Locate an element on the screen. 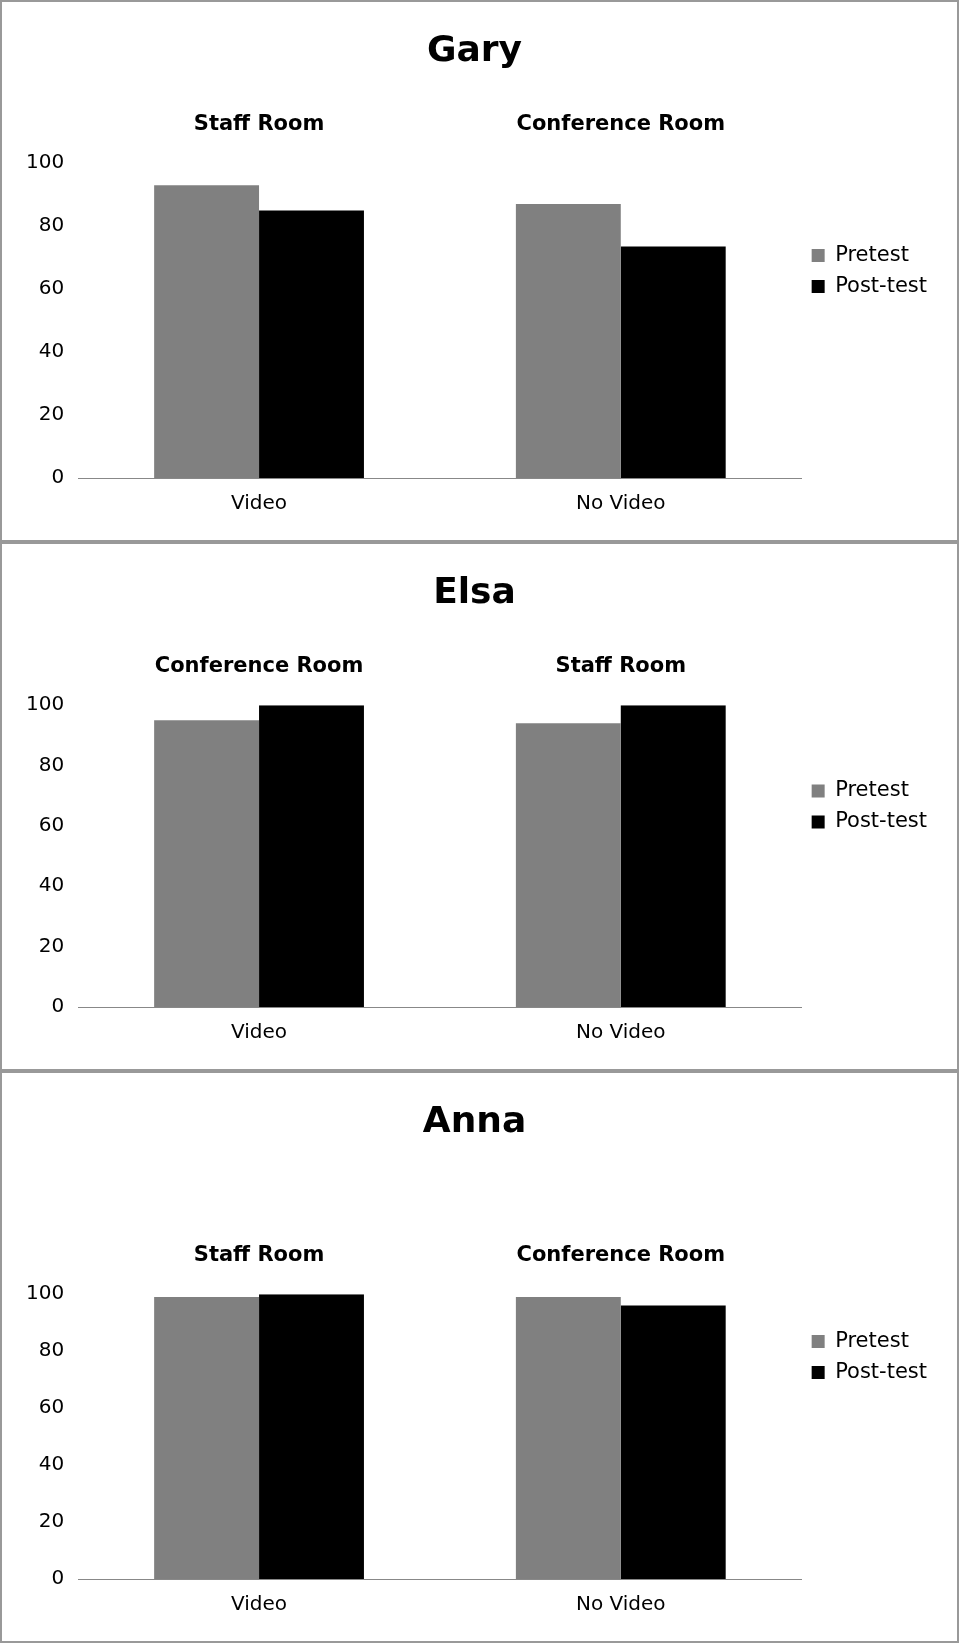 The height and width of the screenshot is (1643, 959). chart-title: Gary is located at coordinates (474, 48).